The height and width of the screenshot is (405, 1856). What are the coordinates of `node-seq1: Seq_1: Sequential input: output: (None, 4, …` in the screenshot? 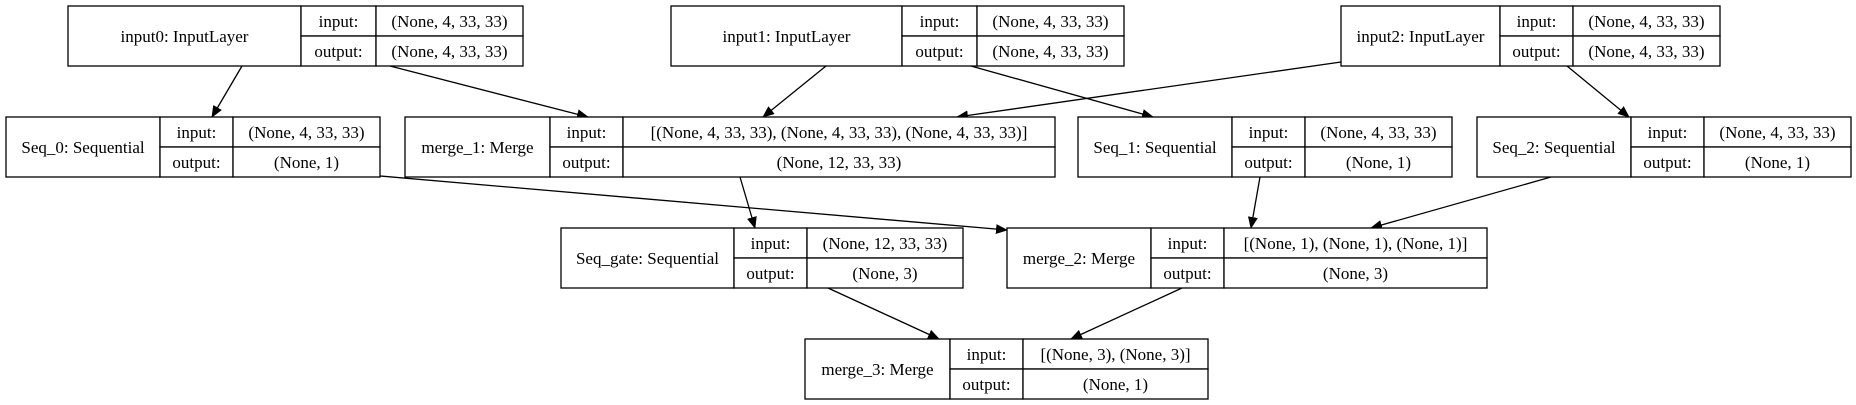 It's located at (1265, 147).